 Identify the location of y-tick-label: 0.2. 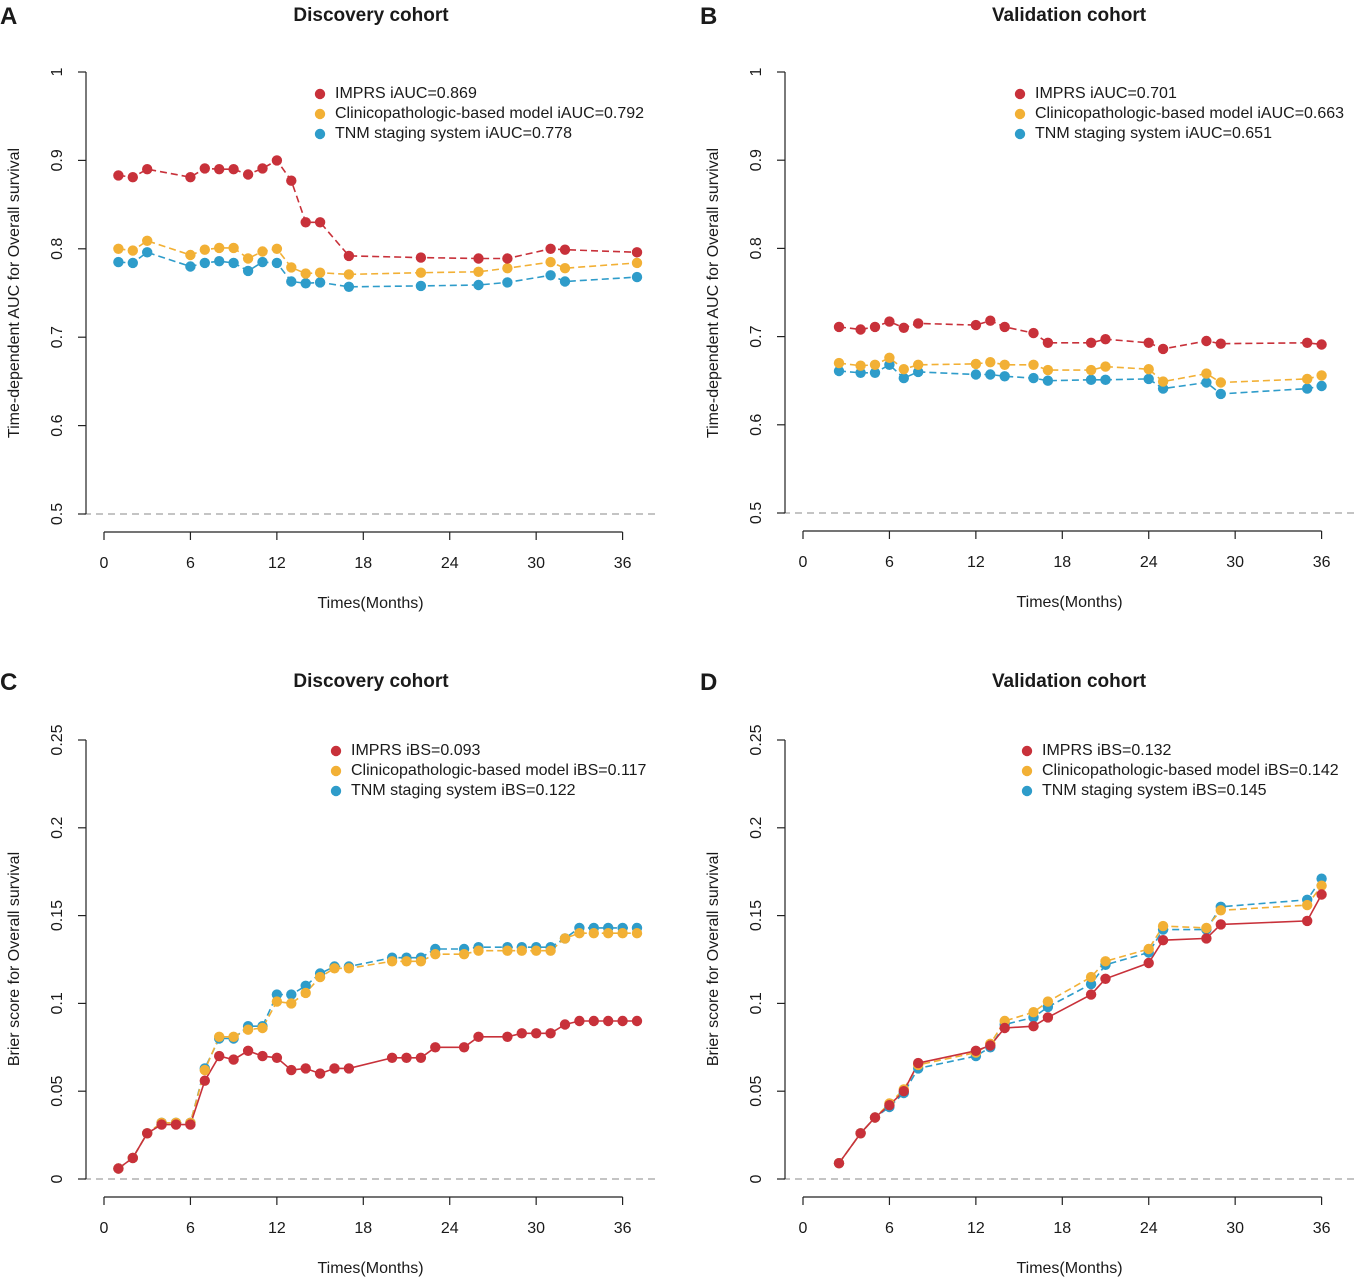
(756, 828).